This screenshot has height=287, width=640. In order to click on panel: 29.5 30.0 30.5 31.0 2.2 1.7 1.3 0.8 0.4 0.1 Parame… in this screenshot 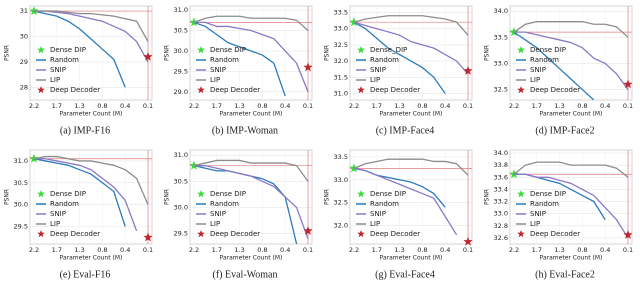, I will do `click(78, 214)`.